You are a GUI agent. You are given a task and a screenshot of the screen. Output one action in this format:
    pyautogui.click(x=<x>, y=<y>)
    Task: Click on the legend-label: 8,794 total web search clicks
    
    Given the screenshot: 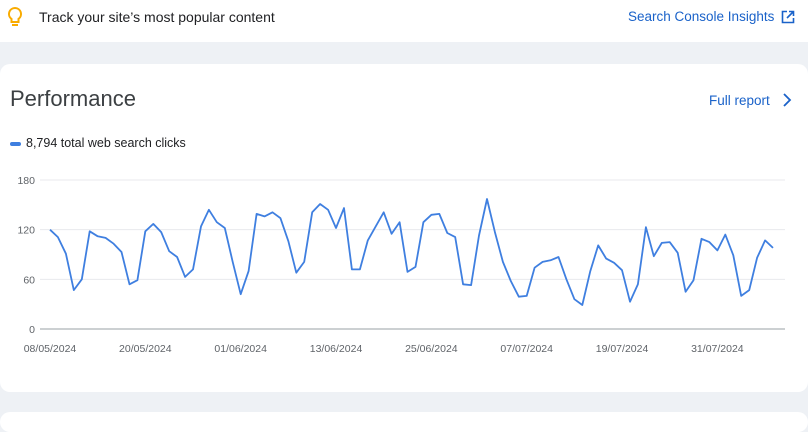 What is the action you would take?
    pyautogui.click(x=106, y=143)
    